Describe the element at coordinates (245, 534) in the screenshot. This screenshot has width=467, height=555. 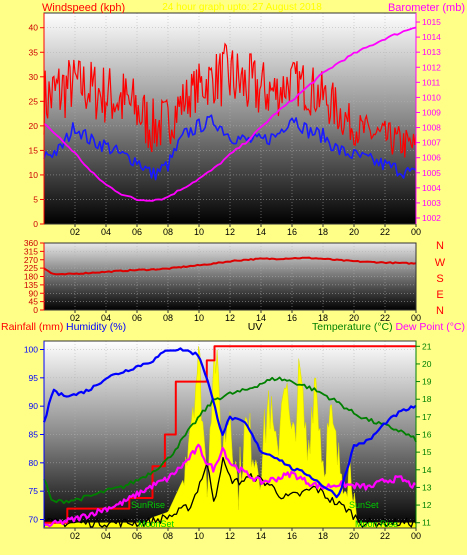
I see `temp-hum-time-ticks: 02 04 06 08 10 12 14 16 18 20 22 00` at that location.